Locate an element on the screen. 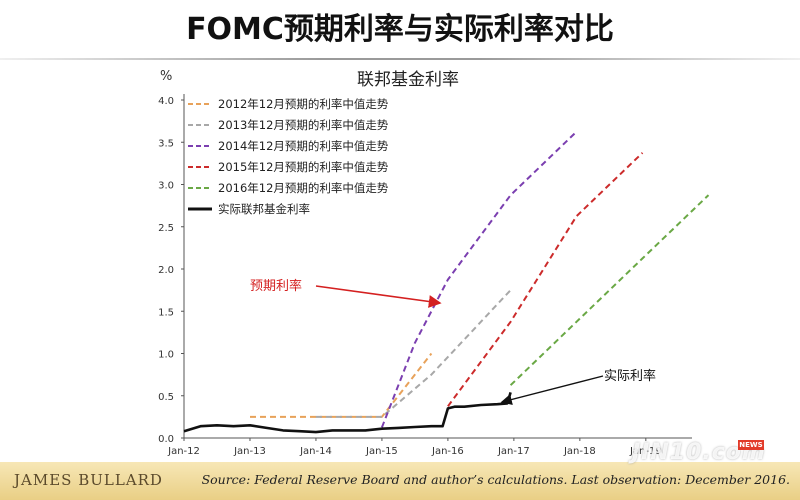  y-tick-label: 4.0 is located at coordinates (166, 101).